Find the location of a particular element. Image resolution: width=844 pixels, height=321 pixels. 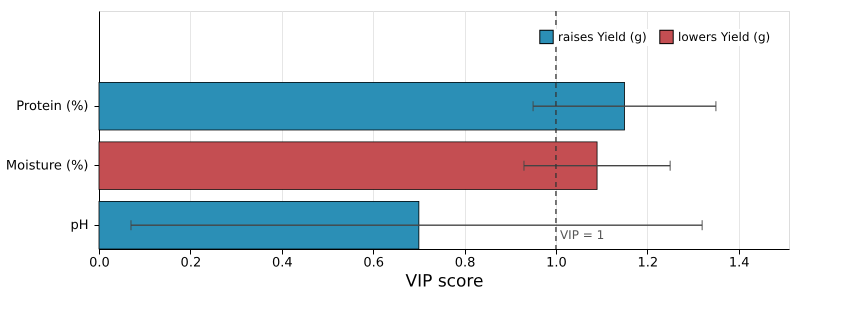

x-tick-label: 0.8 is located at coordinates (465, 263).